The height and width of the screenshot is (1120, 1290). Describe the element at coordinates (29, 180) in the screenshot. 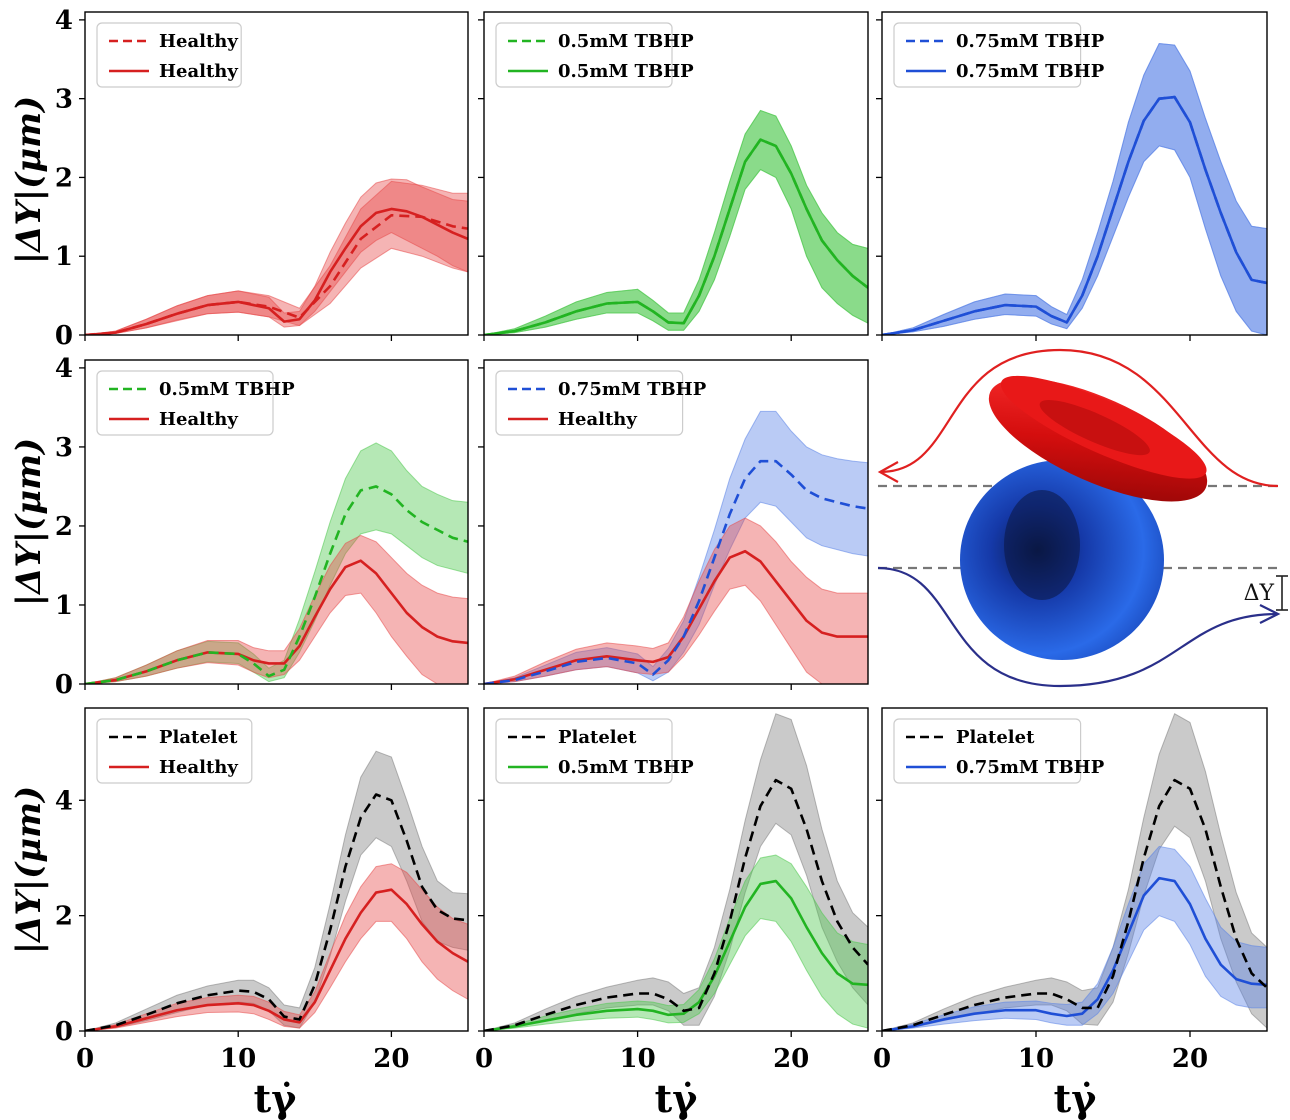

I see `ylabel-row1: |ΔY|(μm)` at that location.